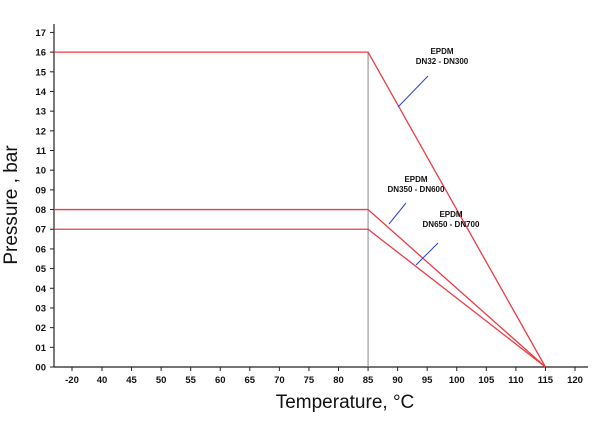 This screenshot has height=431, width=600. Describe the element at coordinates (40, 328) in the screenshot. I see `y-tick-label: 02` at that location.